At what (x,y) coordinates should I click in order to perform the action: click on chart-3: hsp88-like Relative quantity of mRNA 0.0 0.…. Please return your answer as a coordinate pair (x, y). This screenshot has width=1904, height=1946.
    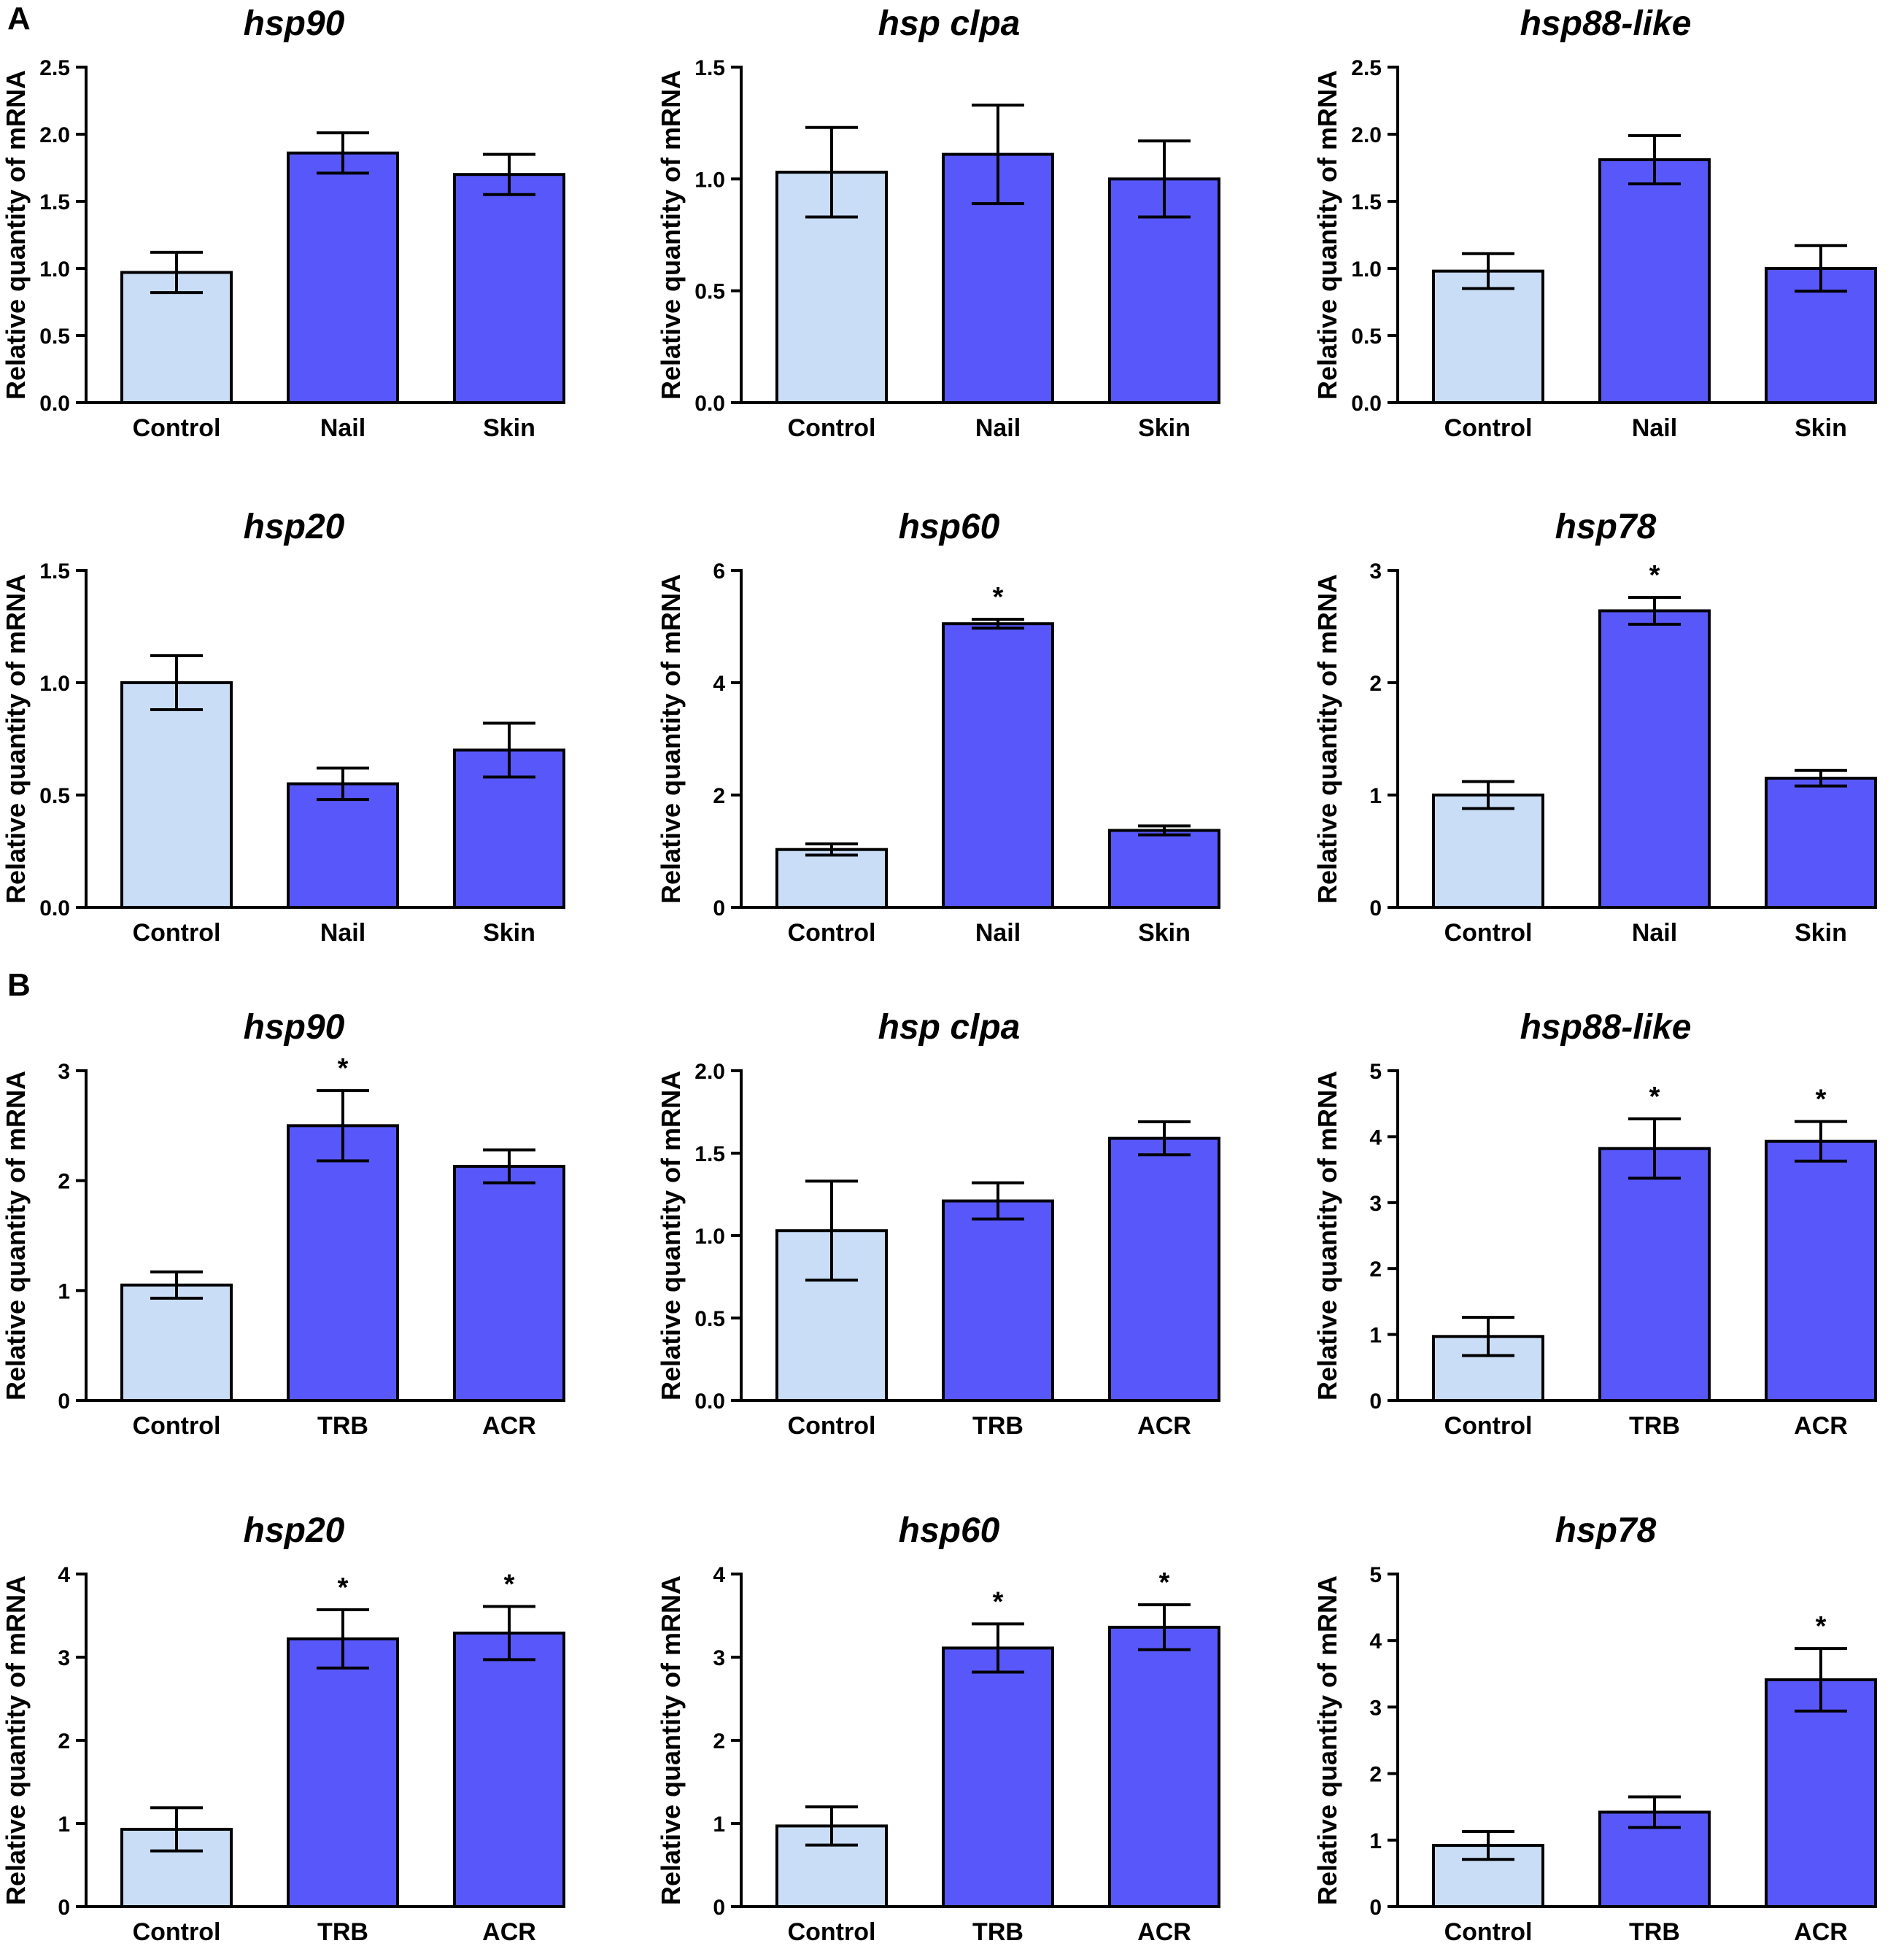
    Looking at the image, I should click on (1595, 223).